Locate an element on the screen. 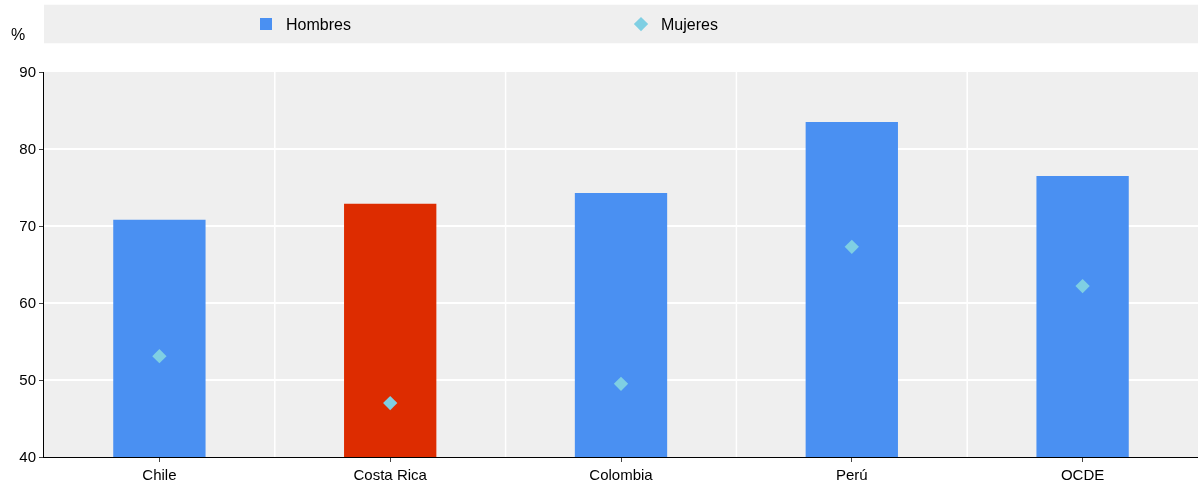  y-tick-label: 50 is located at coordinates (27, 380).